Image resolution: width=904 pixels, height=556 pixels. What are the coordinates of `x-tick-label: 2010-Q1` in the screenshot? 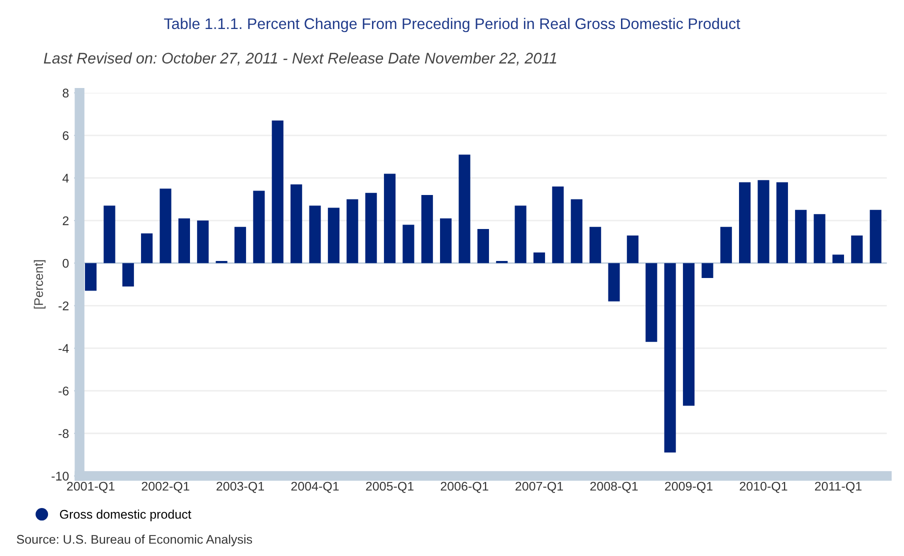 It's located at (764, 487).